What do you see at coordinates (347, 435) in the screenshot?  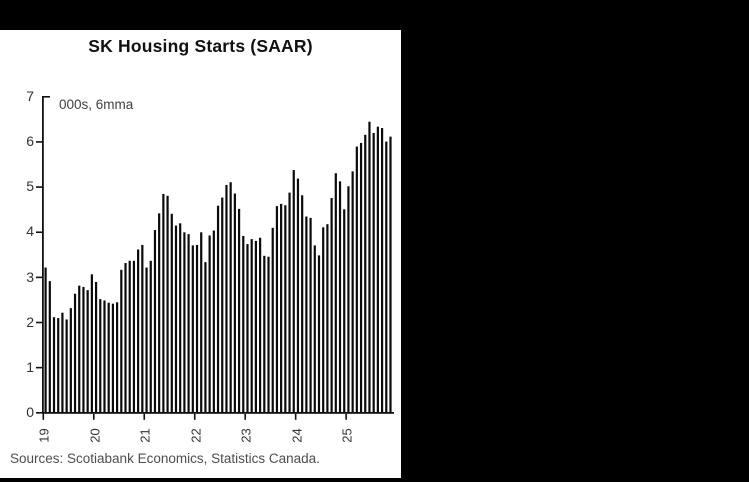 I see `x-tick-label: 25` at bounding box center [347, 435].